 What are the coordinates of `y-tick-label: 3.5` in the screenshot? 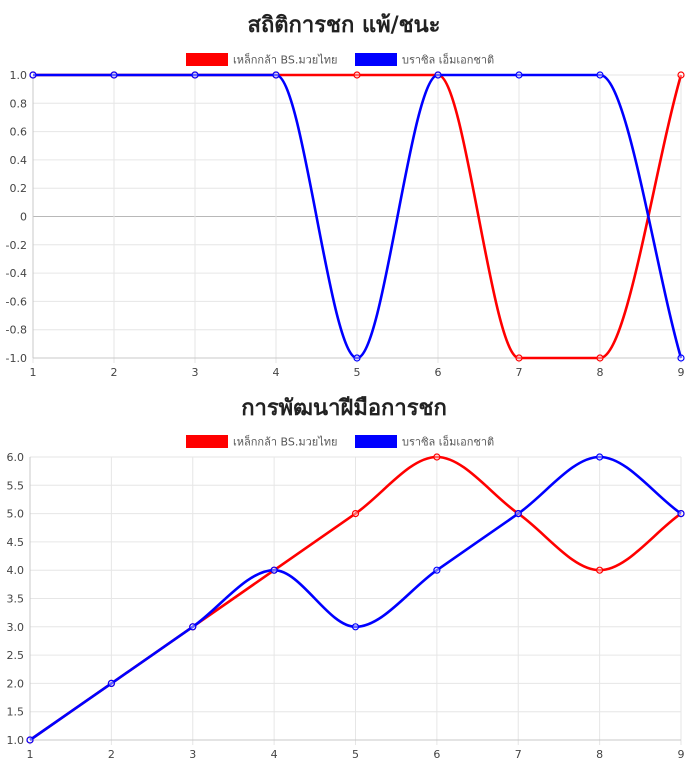 It's located at (16, 599).